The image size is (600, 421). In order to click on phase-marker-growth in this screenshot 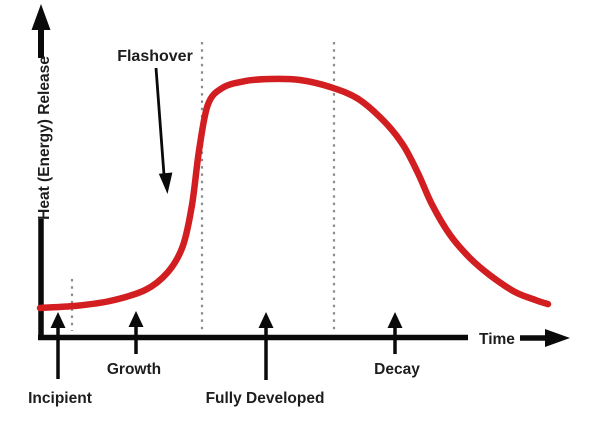, I will do `click(136, 332)`.